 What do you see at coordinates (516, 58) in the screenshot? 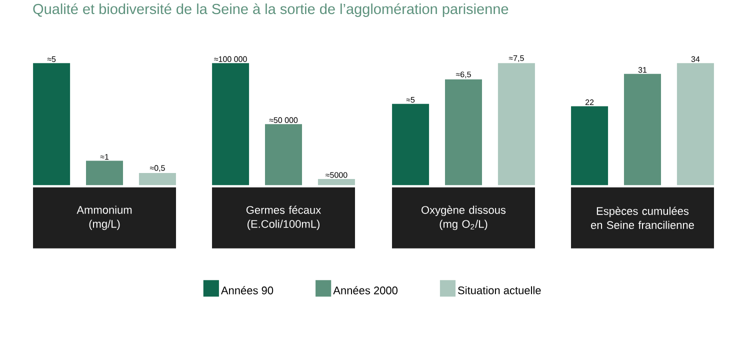
I see `data-label: ≈7,5` at bounding box center [516, 58].